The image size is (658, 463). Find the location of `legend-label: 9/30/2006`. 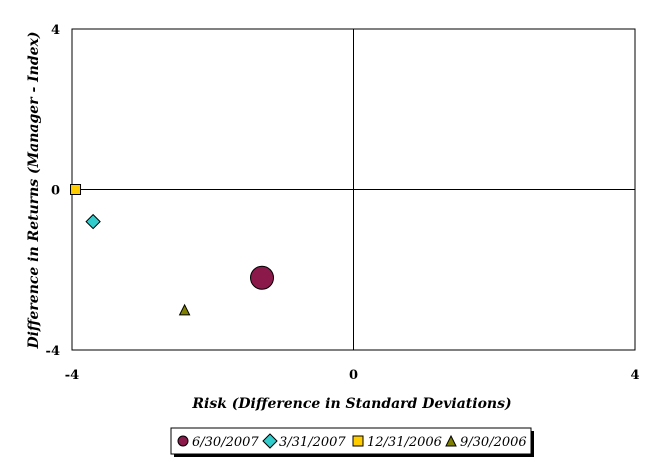

legend-label: 9/30/2006 is located at coordinates (493, 442).